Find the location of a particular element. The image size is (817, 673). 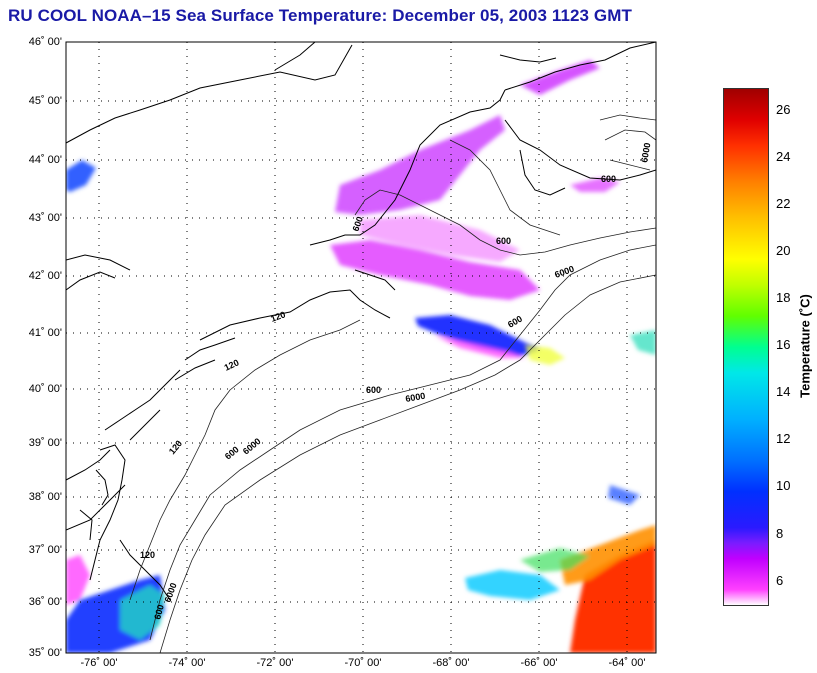

lat-label-36: 36˚ 00' is located at coordinates (45, 602).